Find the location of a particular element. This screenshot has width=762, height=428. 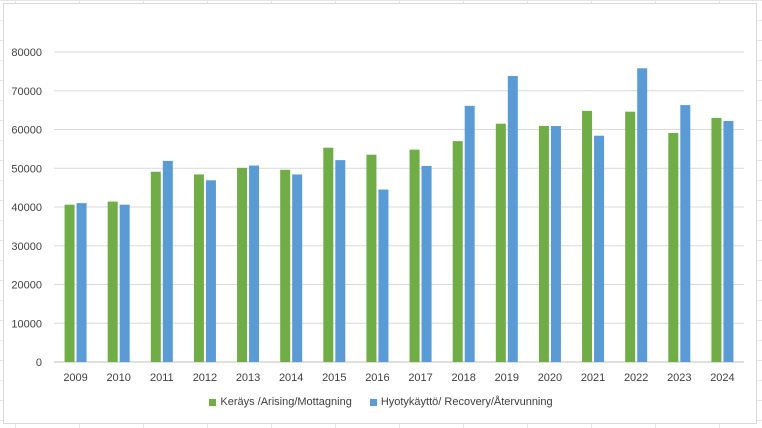

bar-series-1-2020 is located at coordinates (543, 244).